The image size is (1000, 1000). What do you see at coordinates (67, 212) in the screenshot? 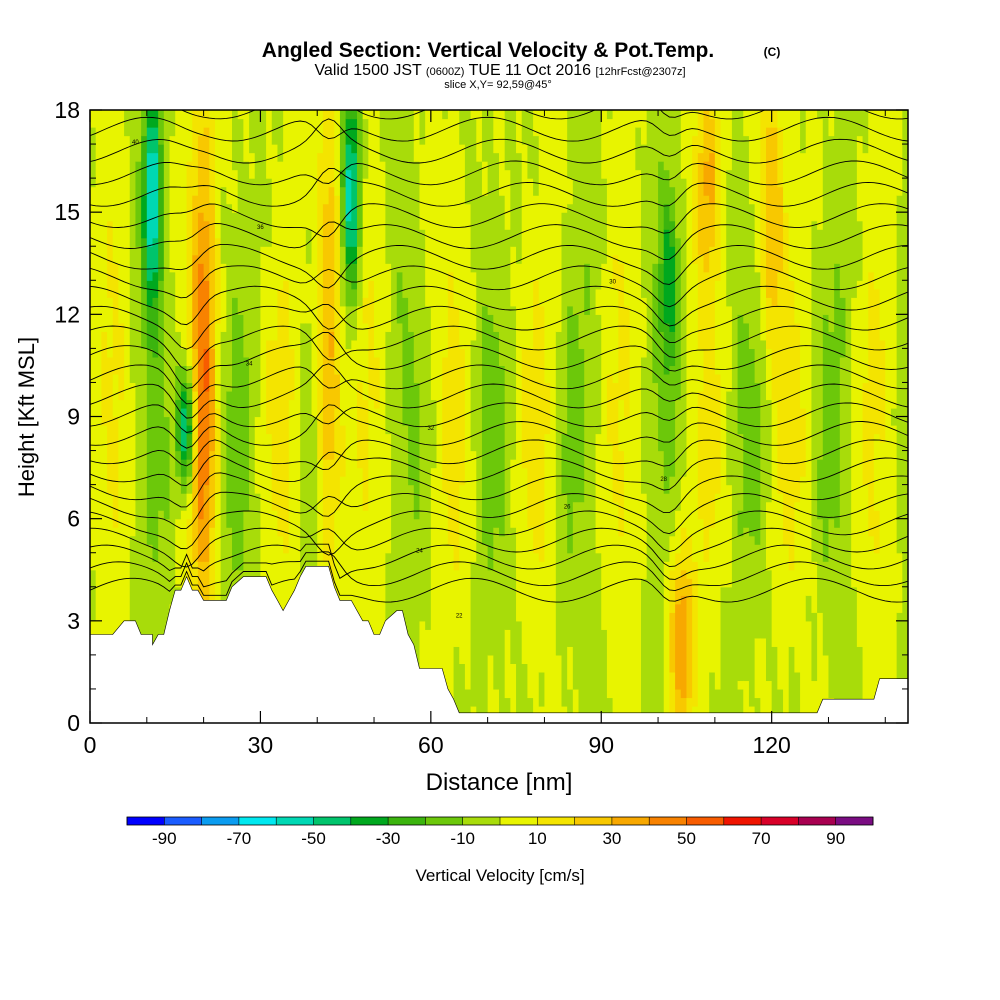
I see `y-tick-label: 15` at bounding box center [67, 212].